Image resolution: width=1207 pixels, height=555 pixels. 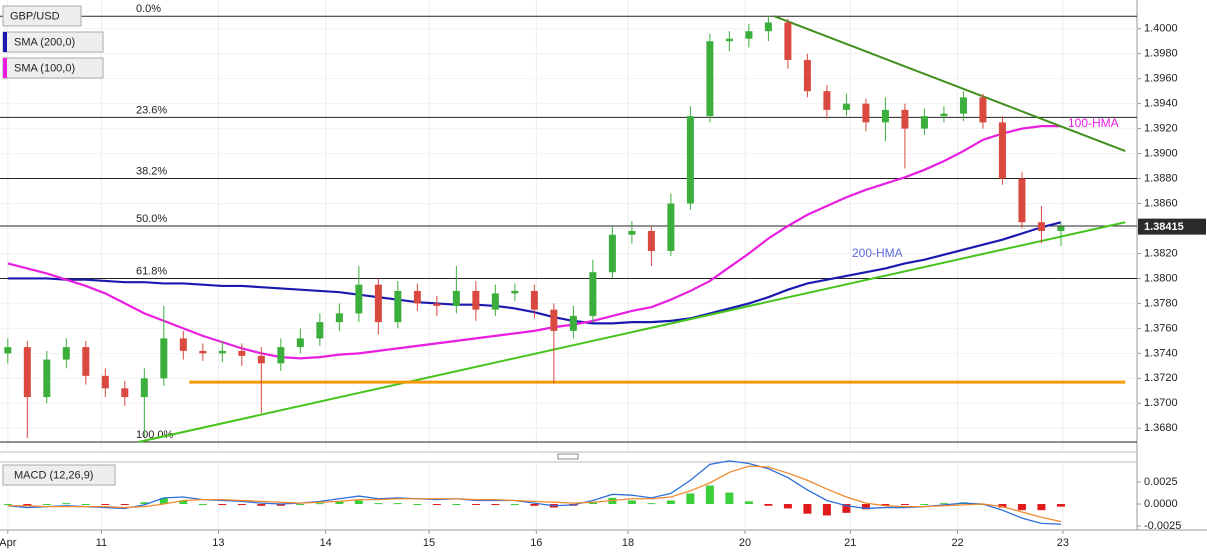 What do you see at coordinates (1161, 504) in the screenshot?
I see `y-tick-label: 0.0000` at bounding box center [1161, 504].